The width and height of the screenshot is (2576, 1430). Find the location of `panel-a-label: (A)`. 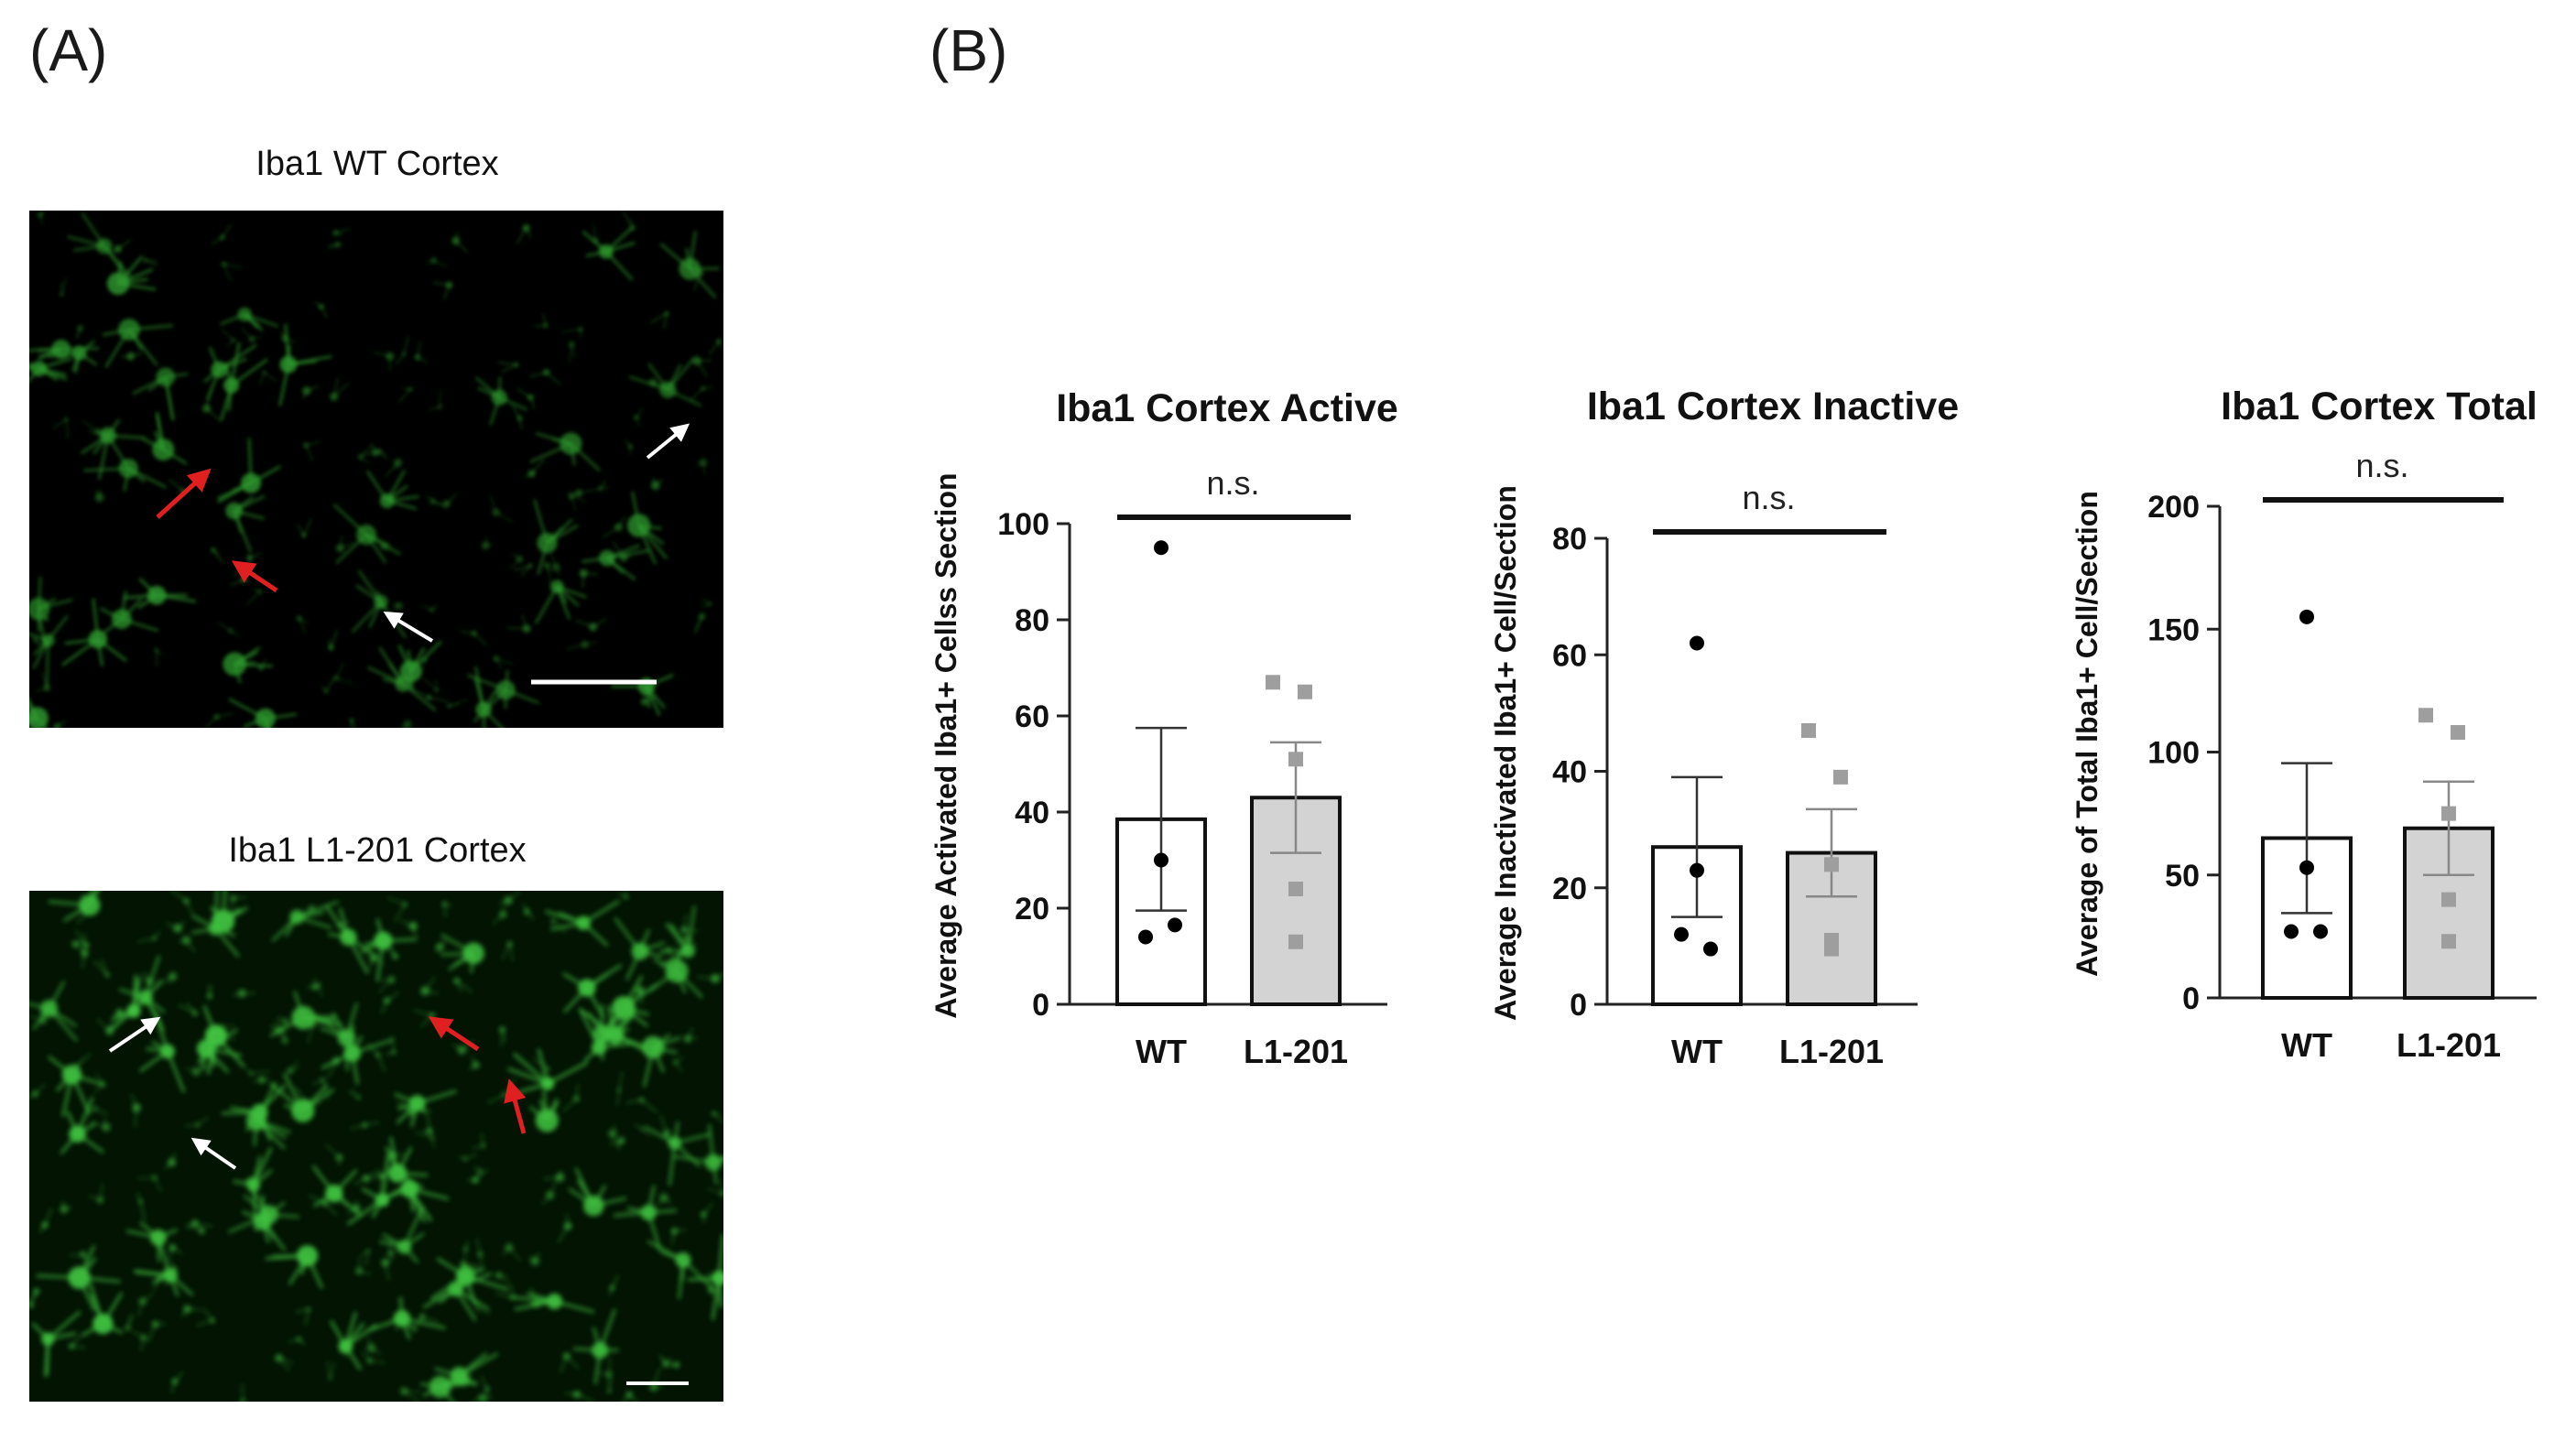

panel-a-label: (A) is located at coordinates (68, 50).